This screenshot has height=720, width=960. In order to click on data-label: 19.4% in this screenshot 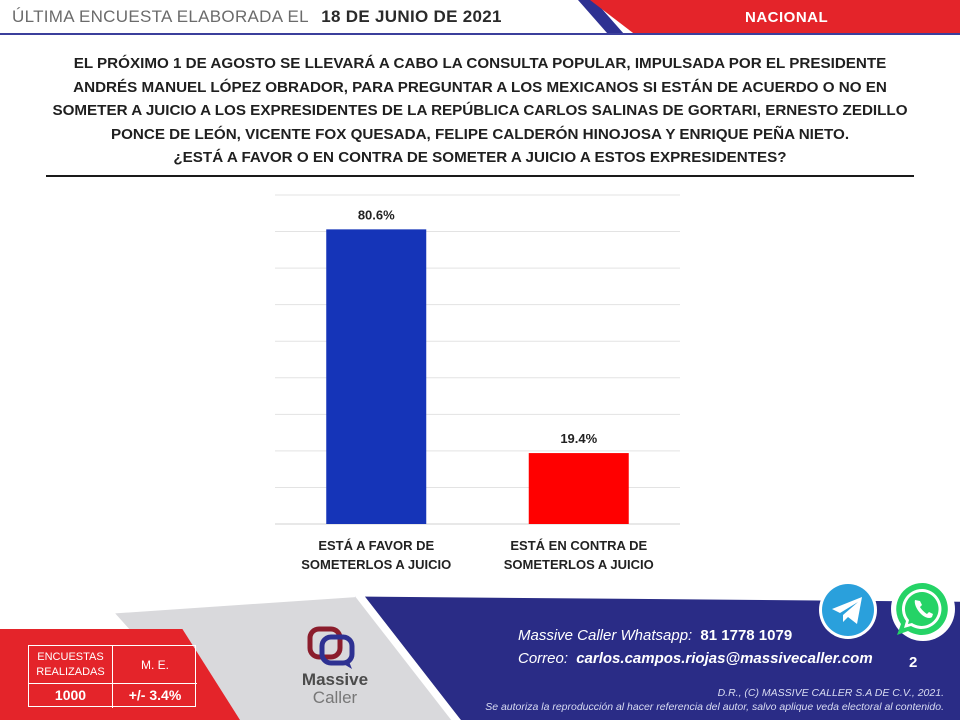, I will do `click(578, 438)`.